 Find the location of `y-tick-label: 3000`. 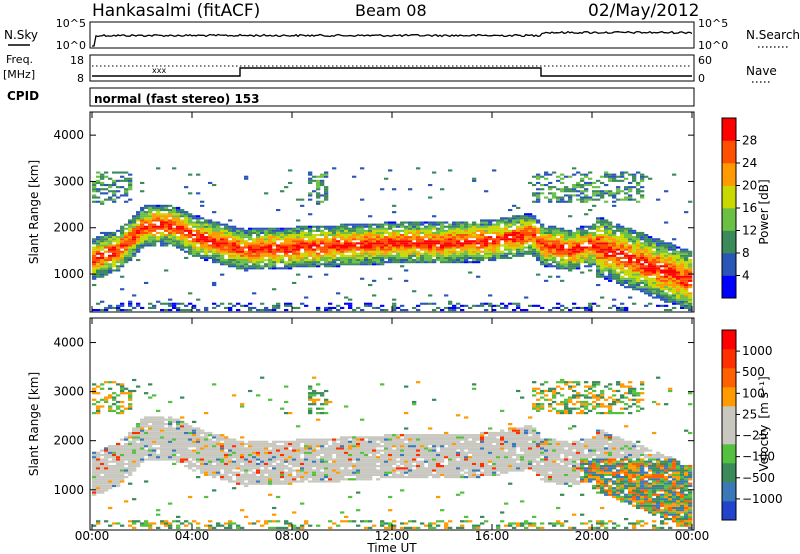

y-tick-label: 3000 is located at coordinates (68, 181).